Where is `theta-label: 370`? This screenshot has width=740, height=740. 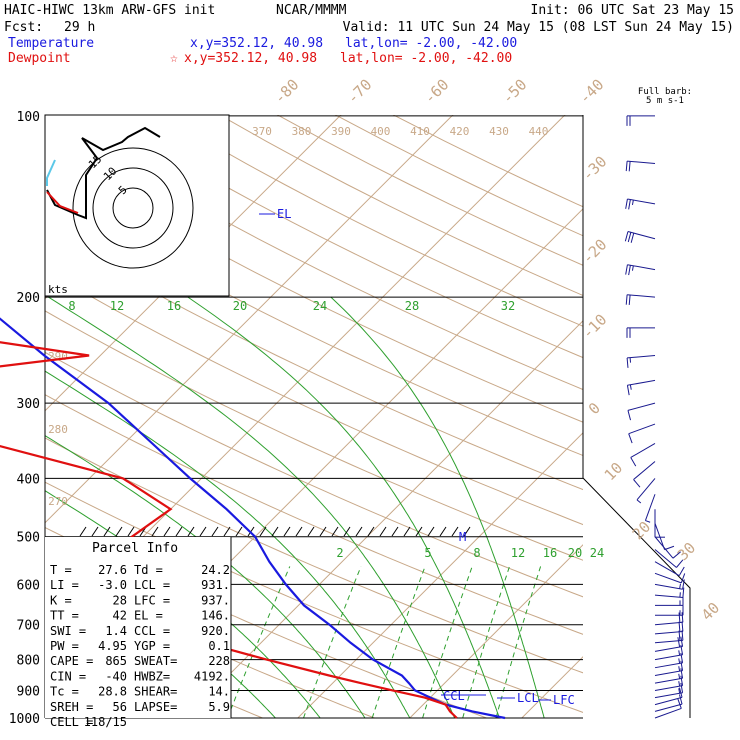 theta-label: 370 is located at coordinates (262, 131).